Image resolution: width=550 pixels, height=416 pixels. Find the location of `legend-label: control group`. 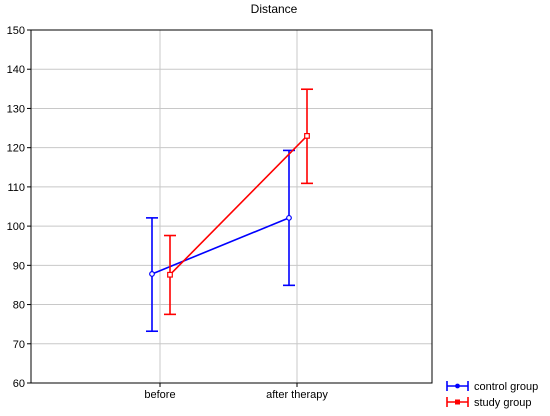

legend-label: control group is located at coordinates (506, 387).